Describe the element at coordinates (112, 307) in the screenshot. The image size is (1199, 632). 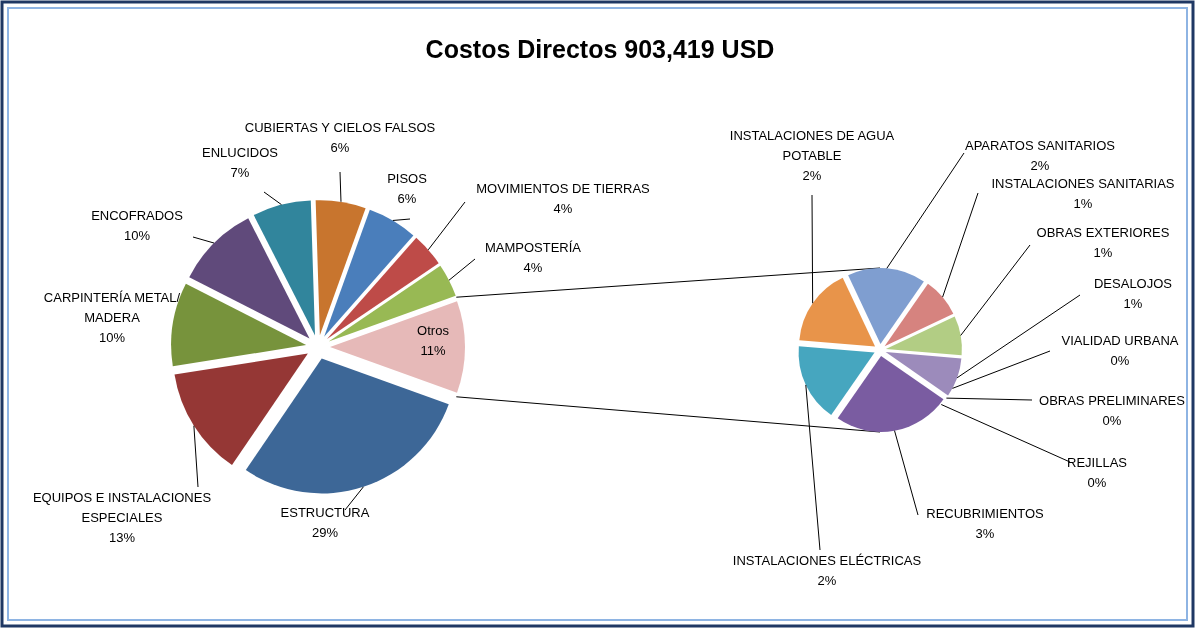
I see `slice-label: CARPINTERÍA METAL/ MADERA` at that location.